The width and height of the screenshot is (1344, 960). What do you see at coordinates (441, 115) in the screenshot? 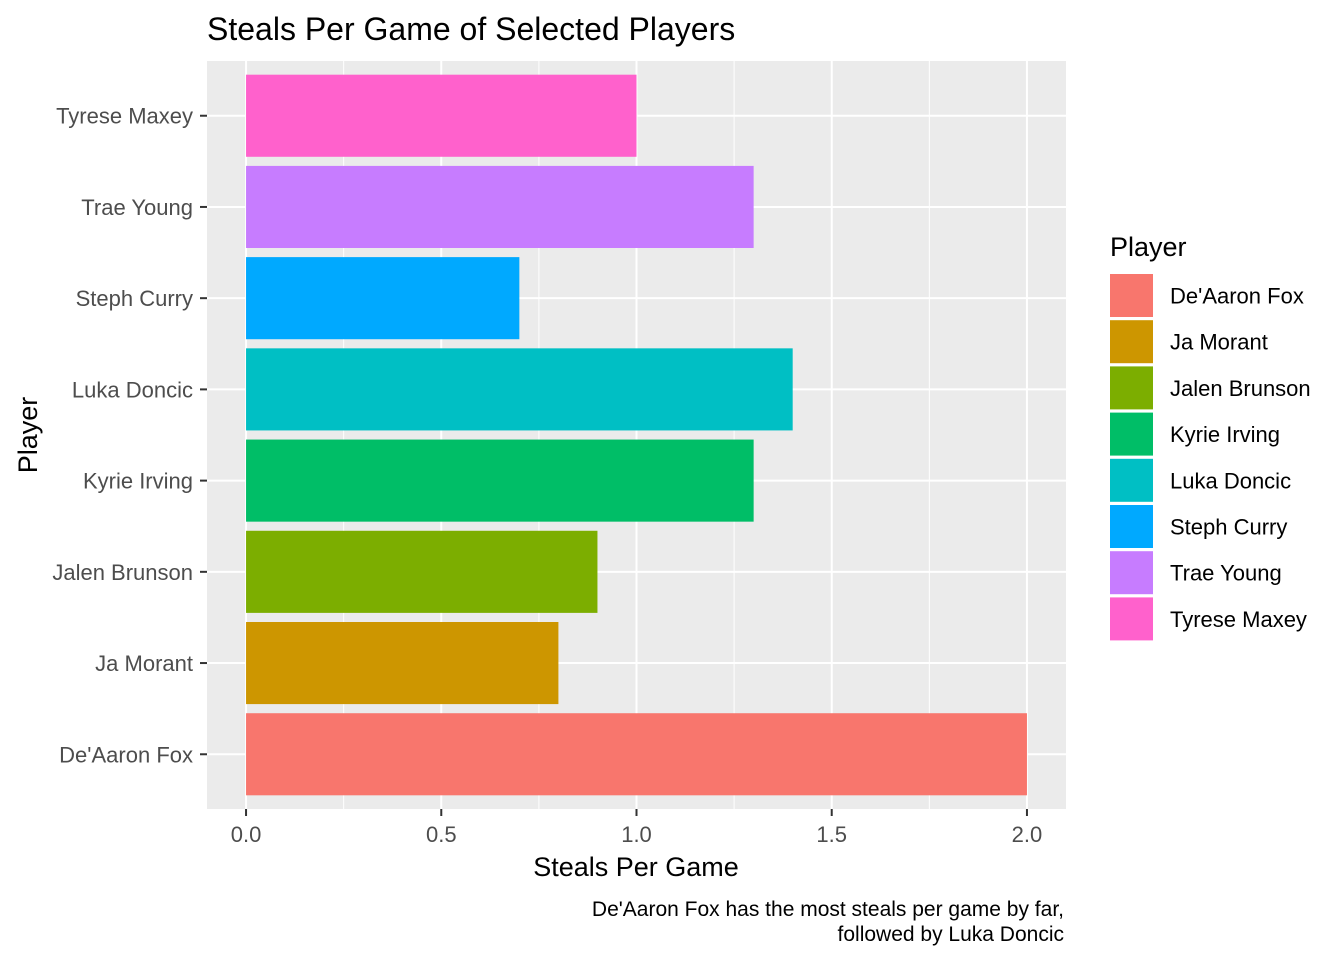
I see `bar-tyrese-maxey` at bounding box center [441, 115].